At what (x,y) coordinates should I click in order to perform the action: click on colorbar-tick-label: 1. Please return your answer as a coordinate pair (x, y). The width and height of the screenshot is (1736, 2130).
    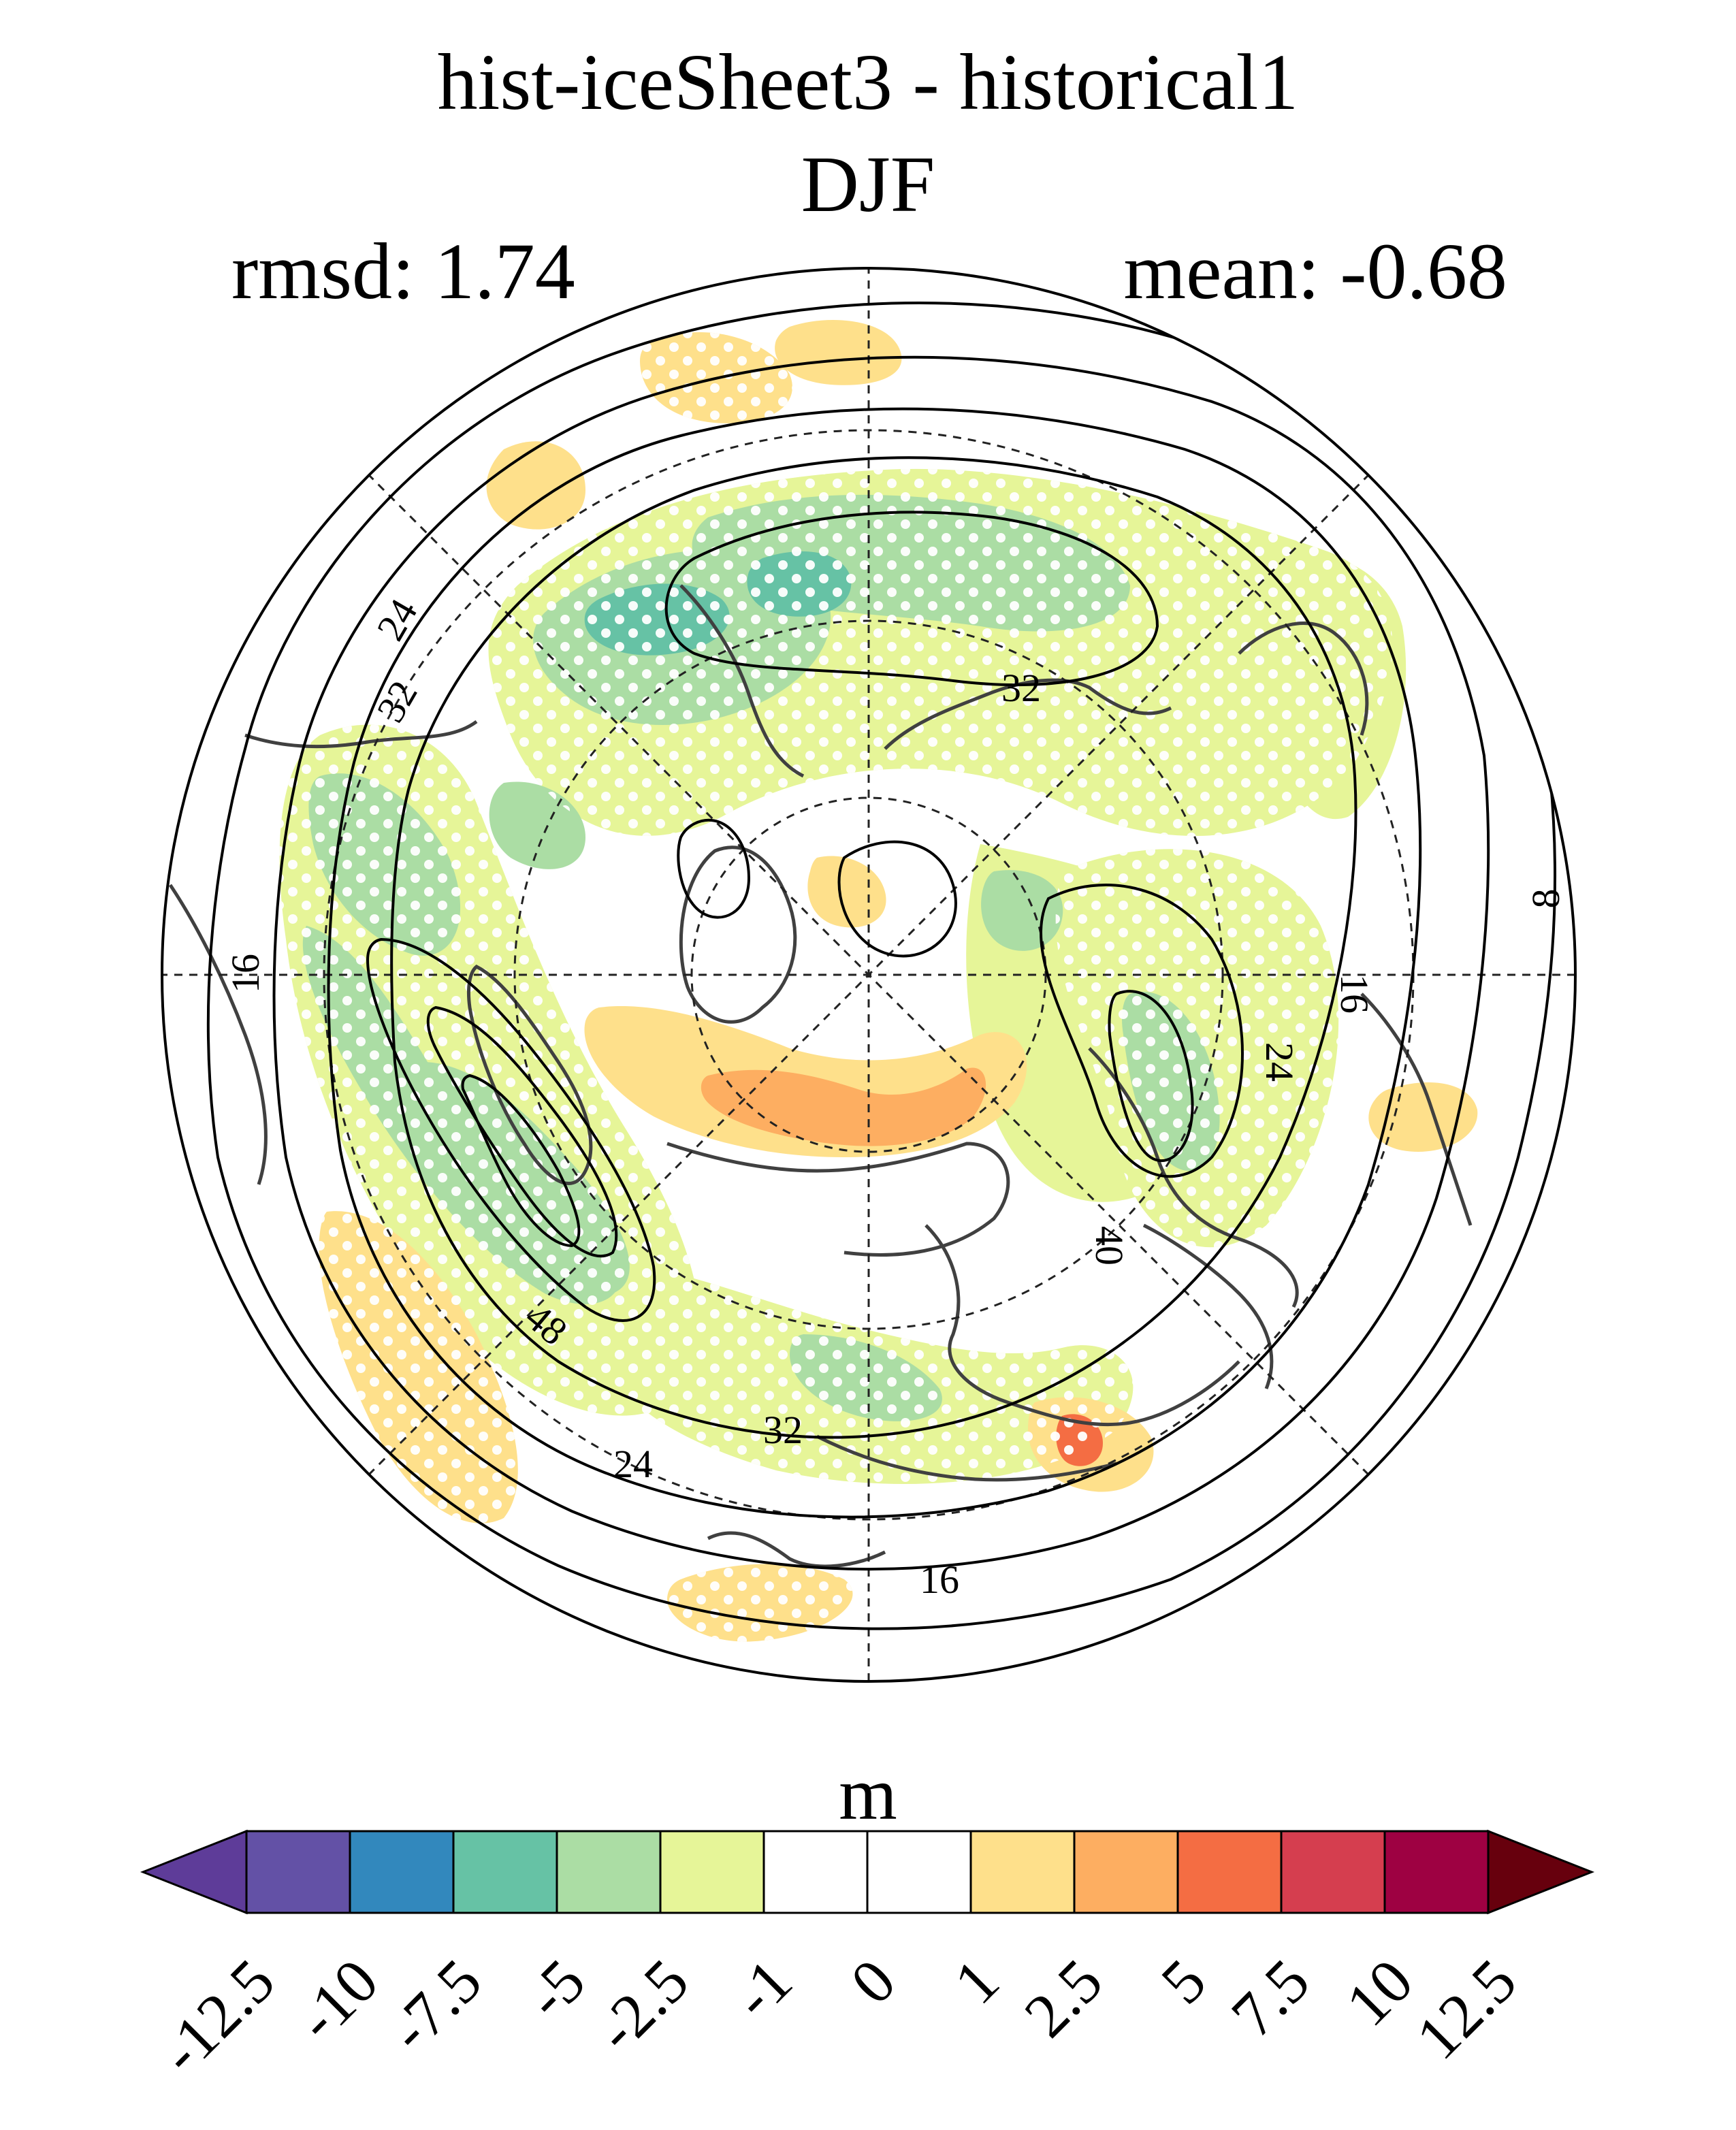
    Looking at the image, I should click on (976, 1981).